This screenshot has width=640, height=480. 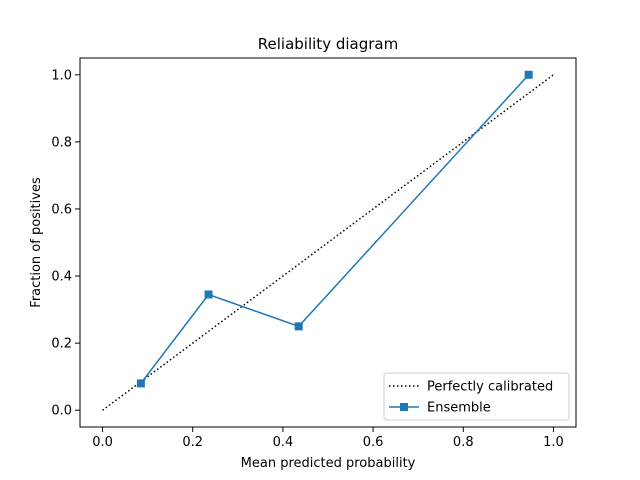 What do you see at coordinates (61, 344) in the screenshot?
I see `y-tick-label: 0.2` at bounding box center [61, 344].